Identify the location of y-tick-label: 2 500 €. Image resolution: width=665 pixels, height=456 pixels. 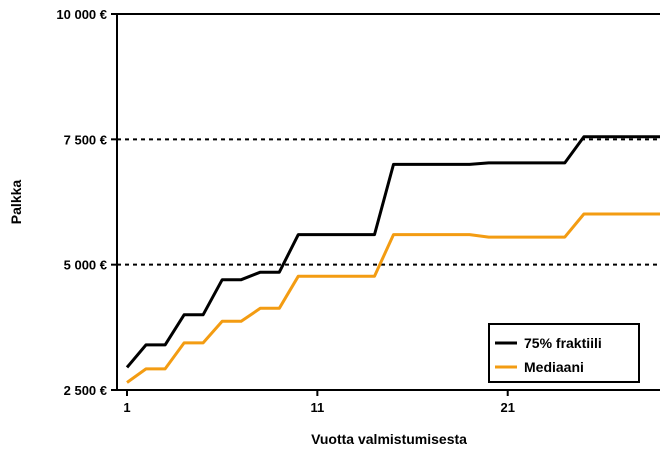
(85, 390).